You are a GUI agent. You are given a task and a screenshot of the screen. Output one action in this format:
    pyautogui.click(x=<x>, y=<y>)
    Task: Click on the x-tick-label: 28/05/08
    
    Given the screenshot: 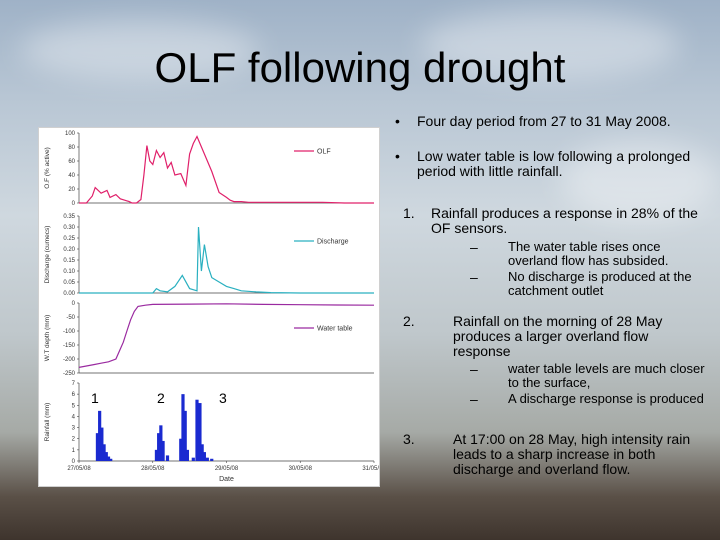 What is the action you would take?
    pyautogui.click(x=153, y=469)
    